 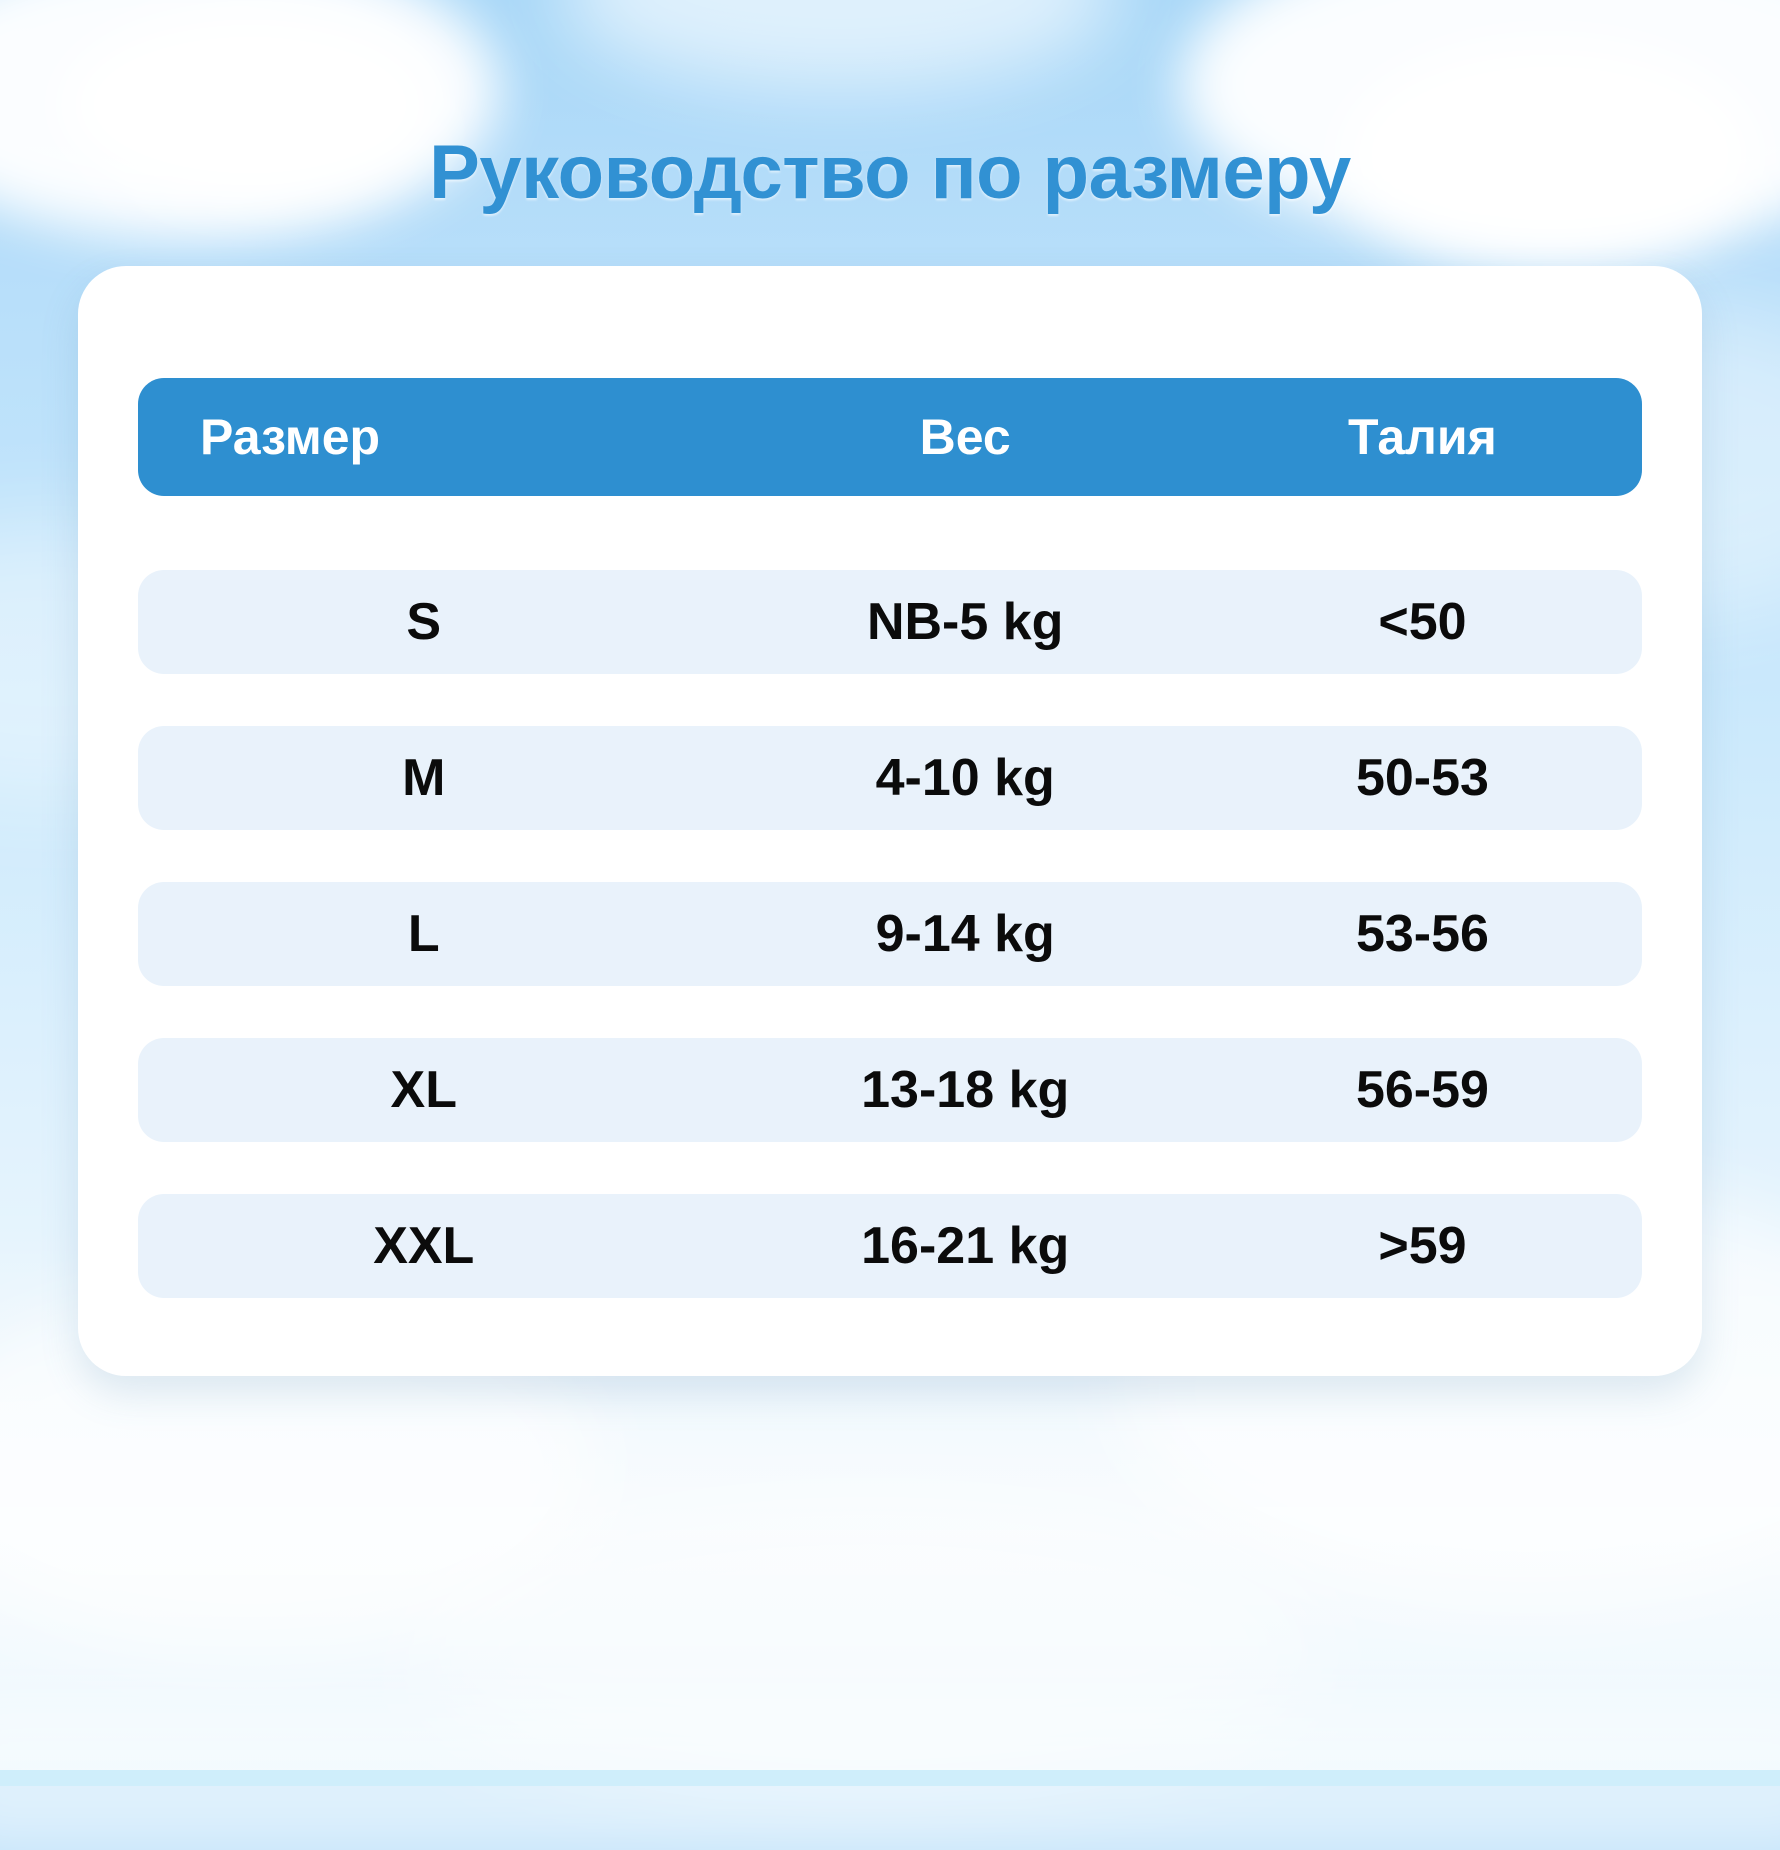 I want to click on cell-weight: NB-5 kg, so click(x=965, y=622).